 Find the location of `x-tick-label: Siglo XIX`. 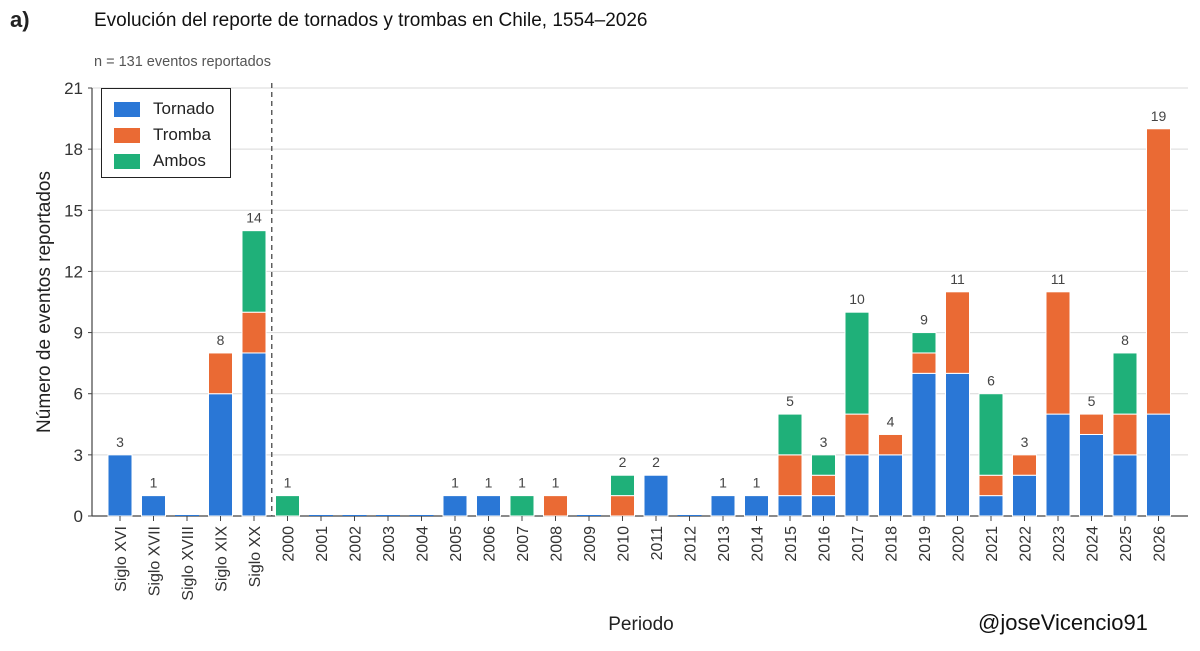

x-tick-label: Siglo XIX is located at coordinates (222, 559).